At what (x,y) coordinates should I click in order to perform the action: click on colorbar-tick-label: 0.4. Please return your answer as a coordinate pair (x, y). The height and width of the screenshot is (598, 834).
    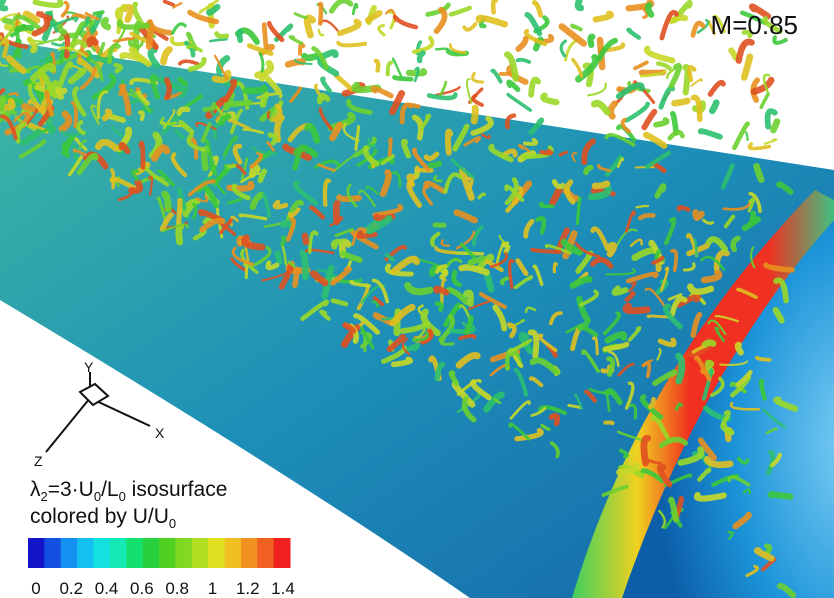
    Looking at the image, I should click on (107, 588).